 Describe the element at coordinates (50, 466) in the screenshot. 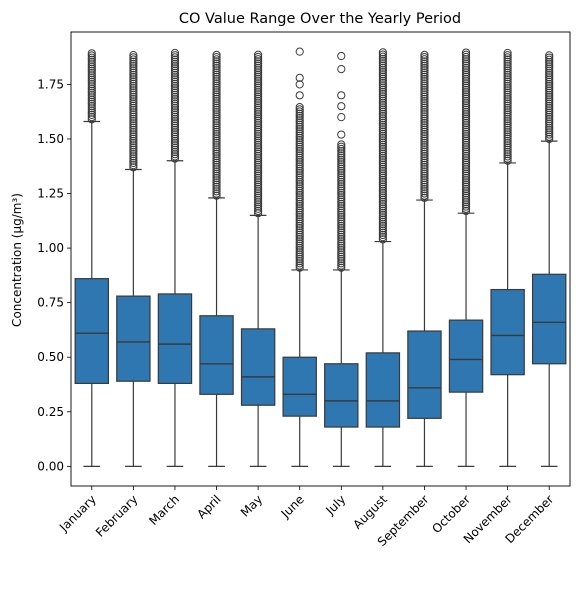

I see `y-tick-label: 0.00` at that location.